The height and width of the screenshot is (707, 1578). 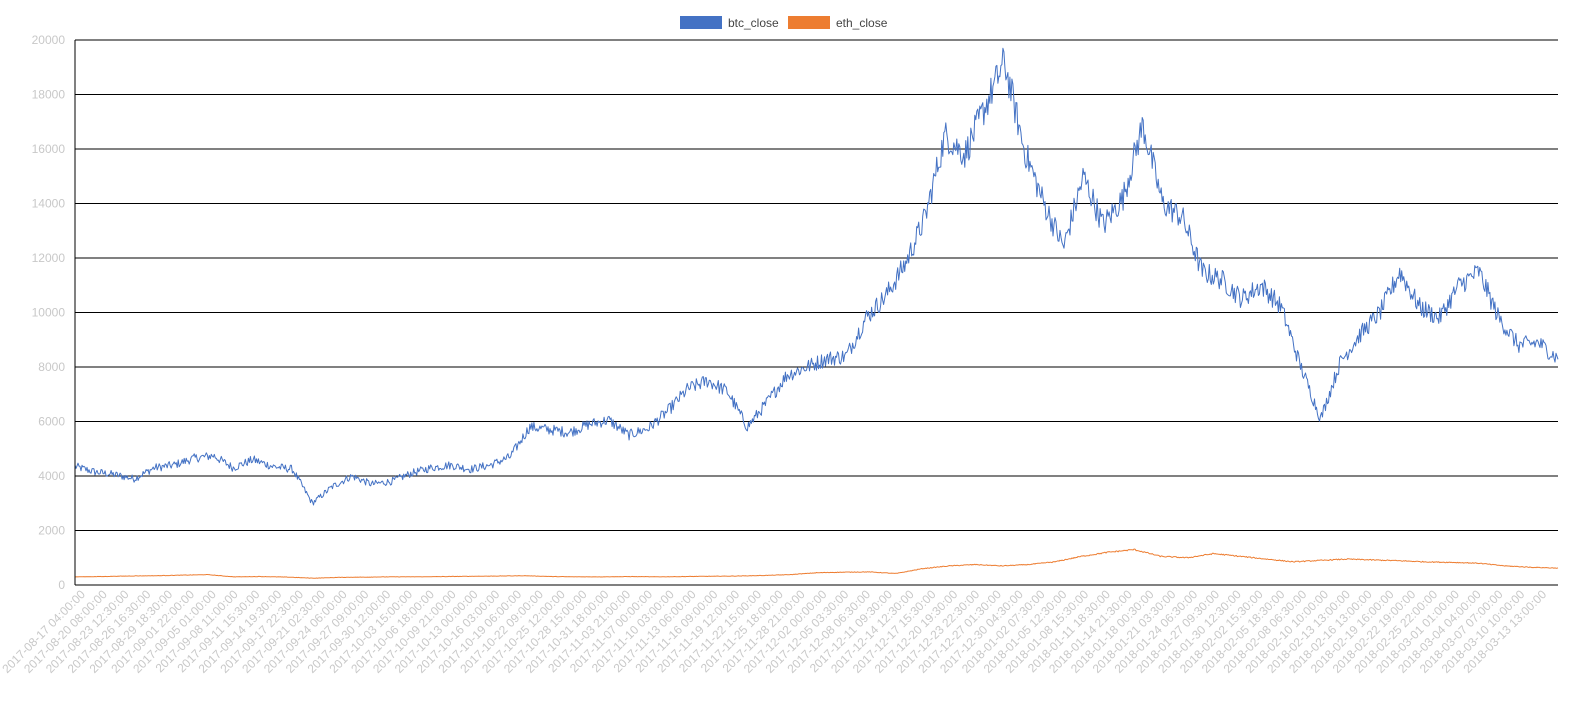 I want to click on legend-label-eth_close: eth_close, so click(x=862, y=23).